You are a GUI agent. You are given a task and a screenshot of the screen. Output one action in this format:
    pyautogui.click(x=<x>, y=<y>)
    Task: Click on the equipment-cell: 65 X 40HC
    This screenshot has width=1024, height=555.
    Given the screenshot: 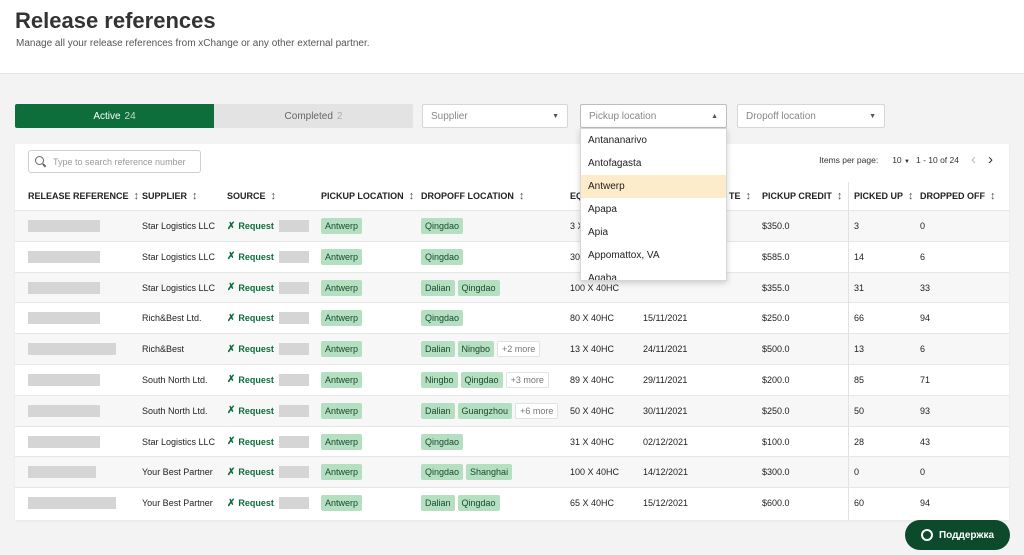 What is the action you would take?
    pyautogui.click(x=592, y=503)
    